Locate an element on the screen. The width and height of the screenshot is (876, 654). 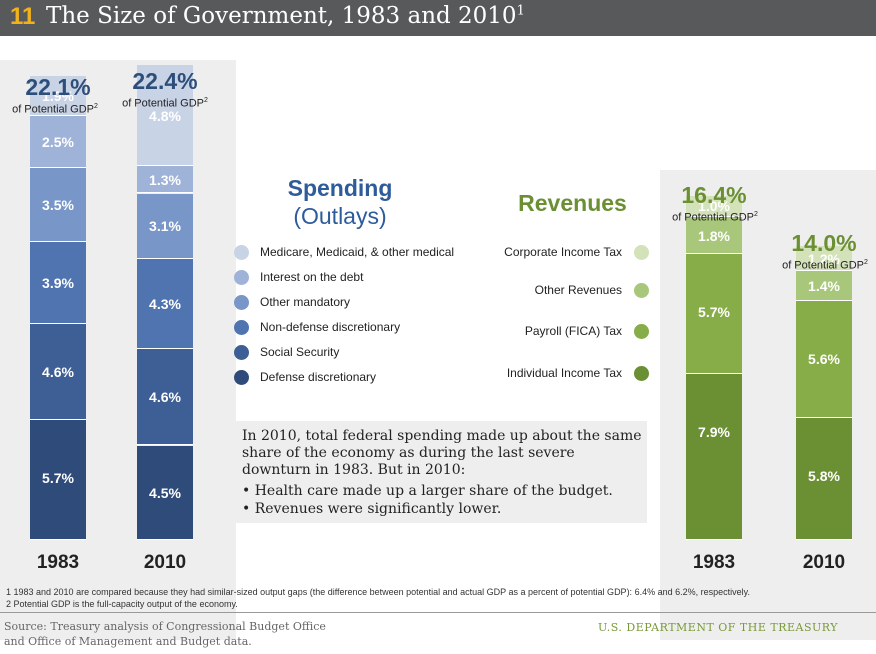
bar-segment-interest-on-the-debt-1983 is located at coordinates (58, 142).